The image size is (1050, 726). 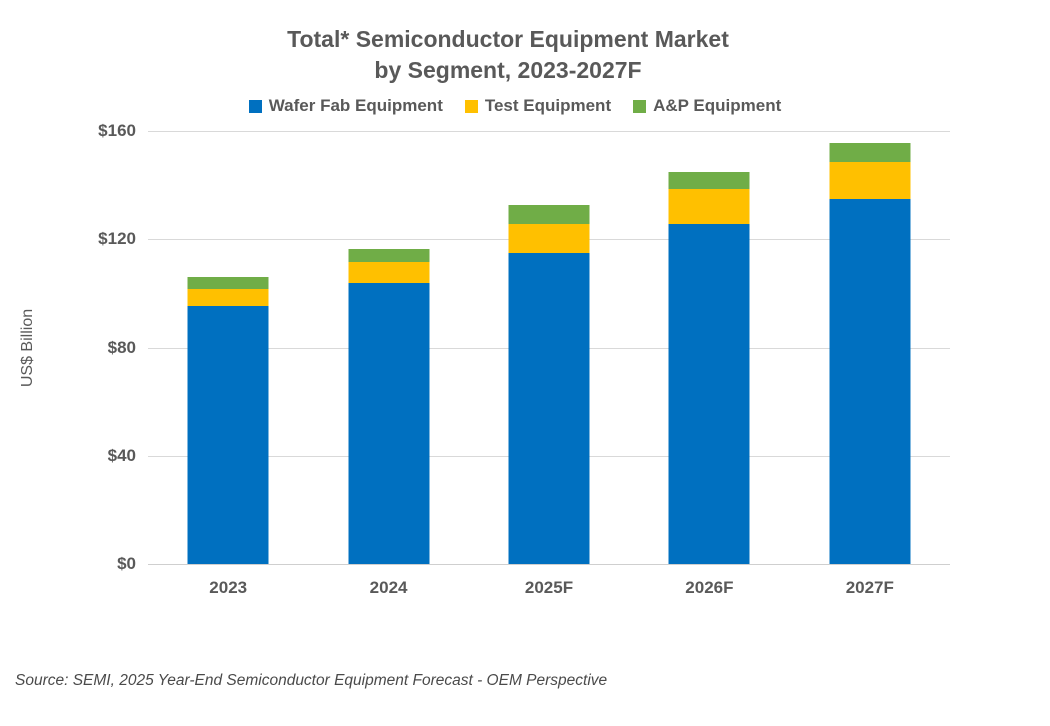 I want to click on bar-2025f, so click(x=549, y=384).